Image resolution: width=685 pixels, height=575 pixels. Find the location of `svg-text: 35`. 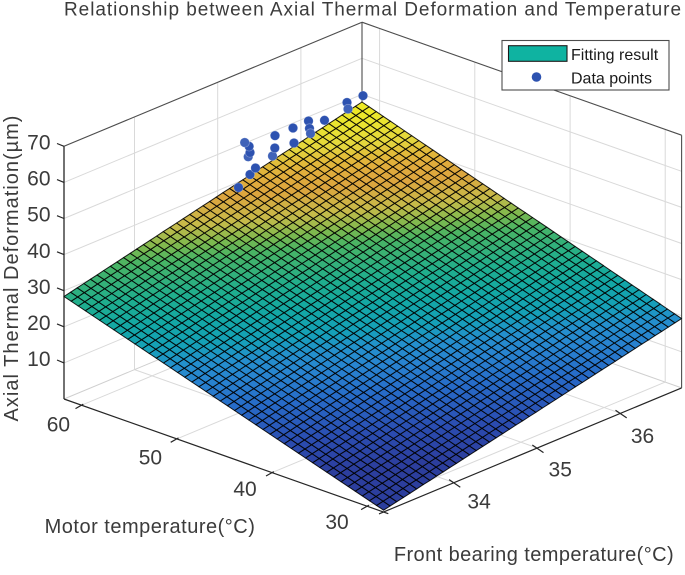

svg-text: 35 is located at coordinates (560, 470).